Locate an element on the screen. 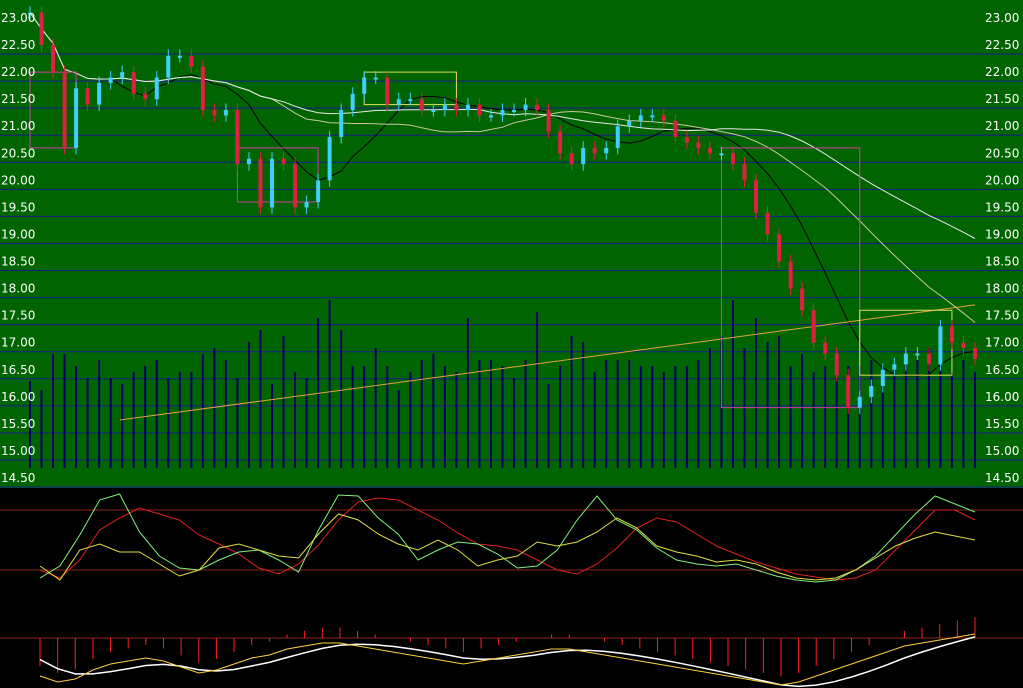  long-trend-line is located at coordinates (547, 362).